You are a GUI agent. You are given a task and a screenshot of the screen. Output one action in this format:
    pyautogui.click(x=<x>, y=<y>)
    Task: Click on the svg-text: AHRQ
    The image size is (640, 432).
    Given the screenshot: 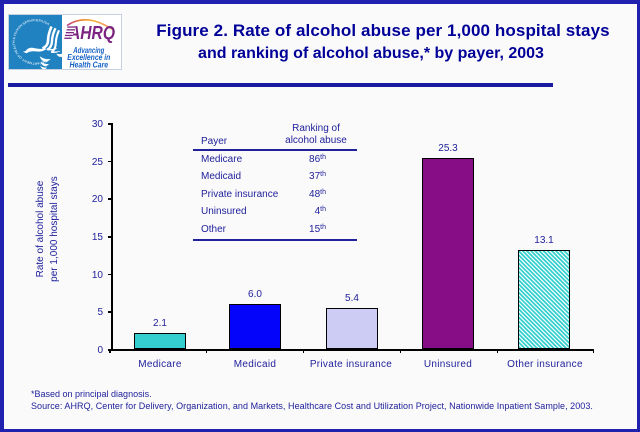 What is the action you would take?
    pyautogui.click(x=91, y=32)
    